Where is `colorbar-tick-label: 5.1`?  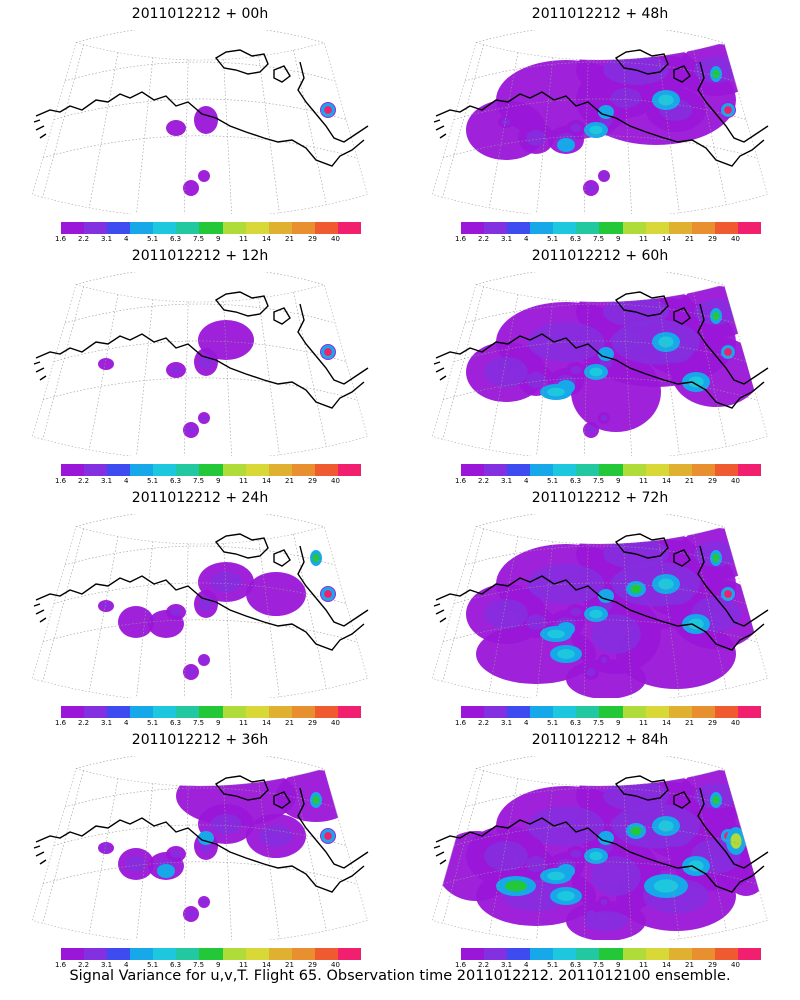
colorbar-tick-label: 5.1 is located at coordinates (553, 965).